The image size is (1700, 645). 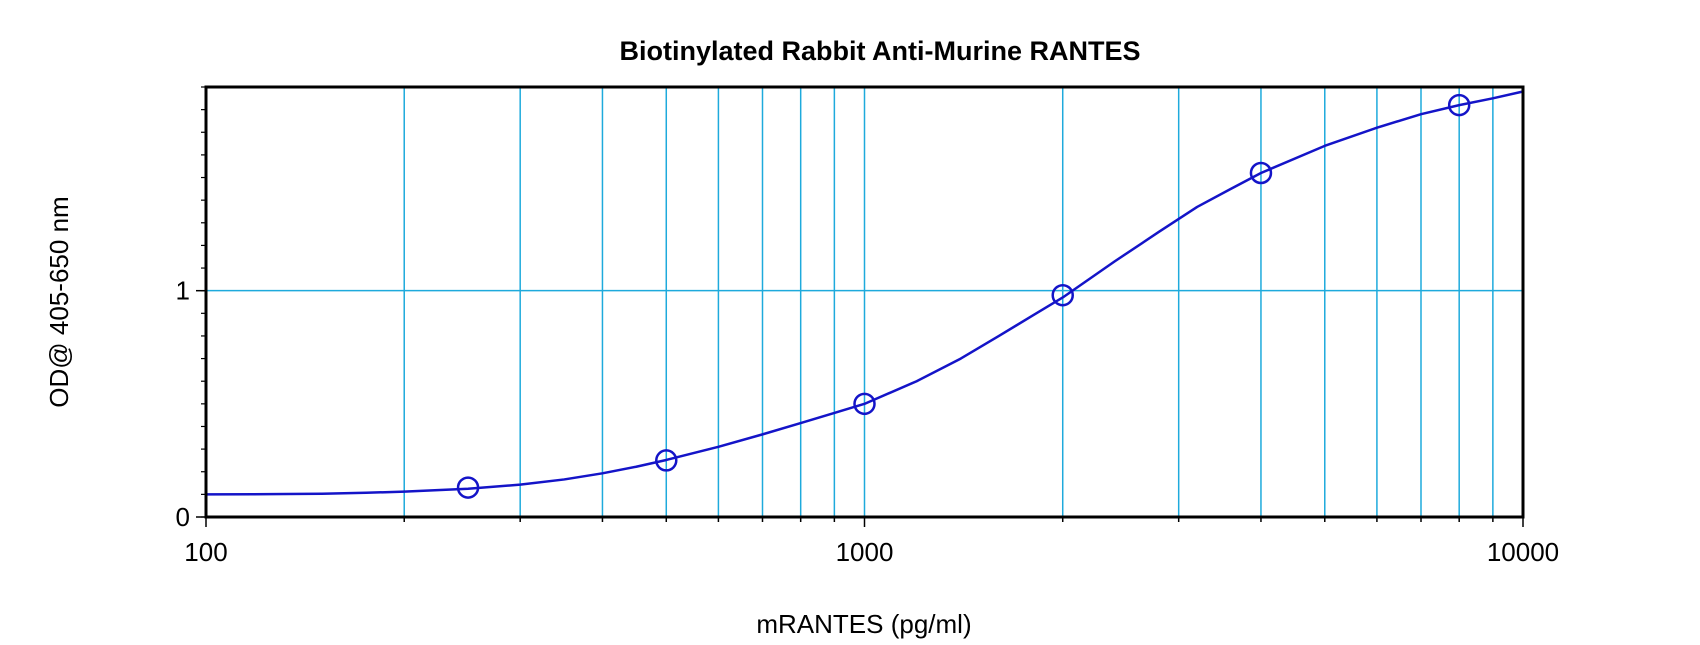 I want to click on x-tick-label: 1000, so click(x=865, y=552).